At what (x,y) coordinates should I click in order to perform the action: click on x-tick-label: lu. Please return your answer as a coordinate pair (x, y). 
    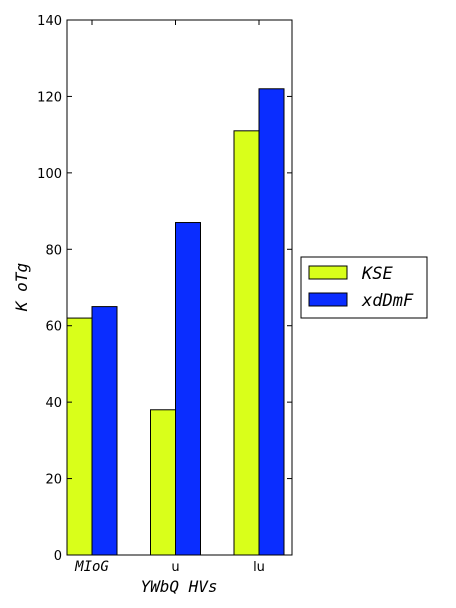
    Looking at the image, I should click on (259, 567).